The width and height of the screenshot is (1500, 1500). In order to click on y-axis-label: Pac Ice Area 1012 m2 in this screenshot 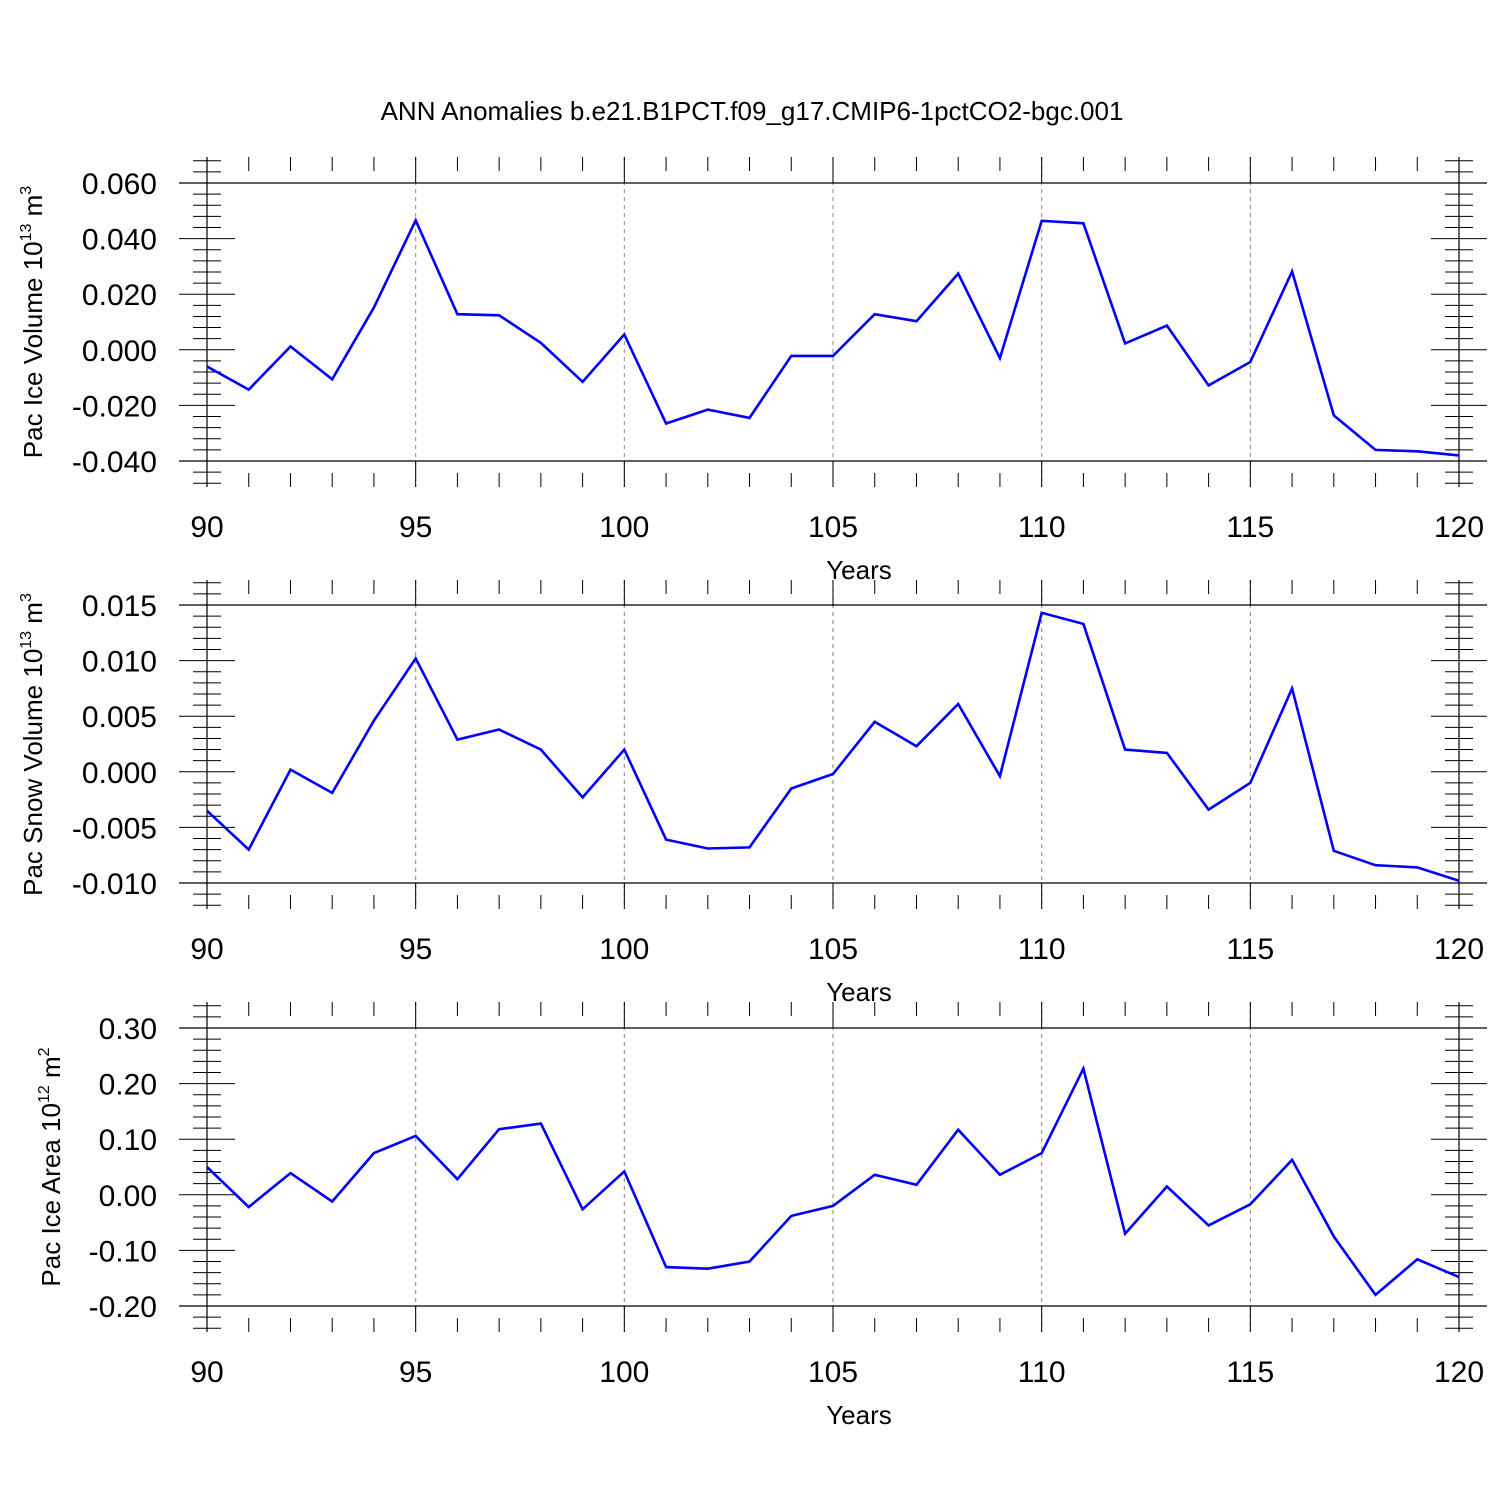, I will do `click(51, 1166)`.